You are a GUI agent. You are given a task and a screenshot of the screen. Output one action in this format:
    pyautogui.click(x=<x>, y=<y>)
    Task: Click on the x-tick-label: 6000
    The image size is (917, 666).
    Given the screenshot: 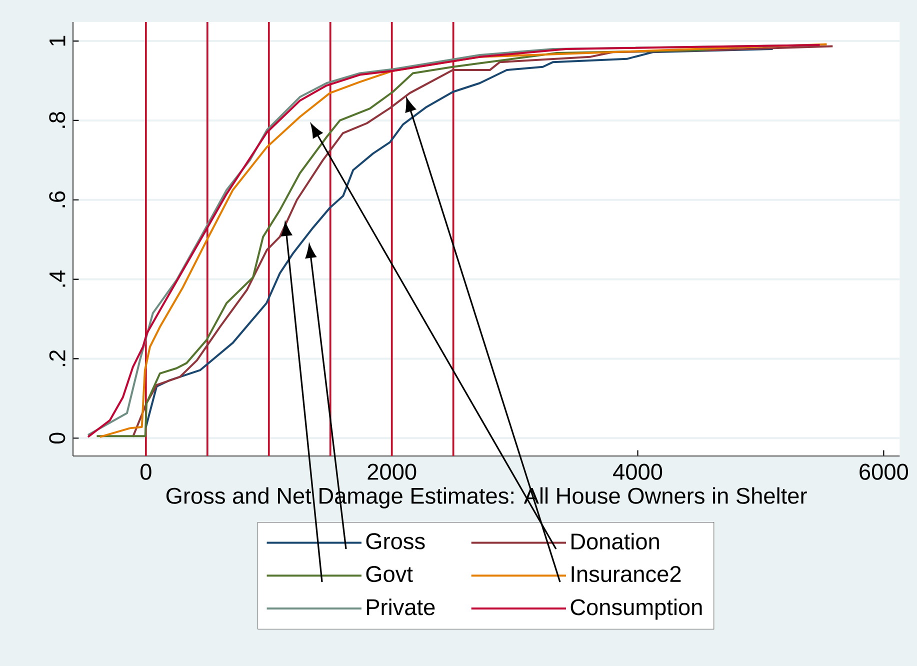 What is the action you would take?
    pyautogui.click(x=884, y=472)
    